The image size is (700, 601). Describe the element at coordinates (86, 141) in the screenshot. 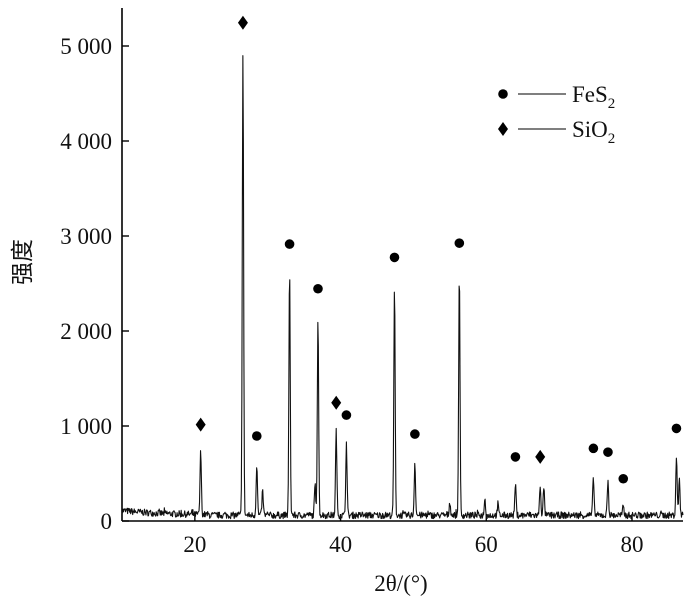

I see `y-tick-label: 4 000` at that location.